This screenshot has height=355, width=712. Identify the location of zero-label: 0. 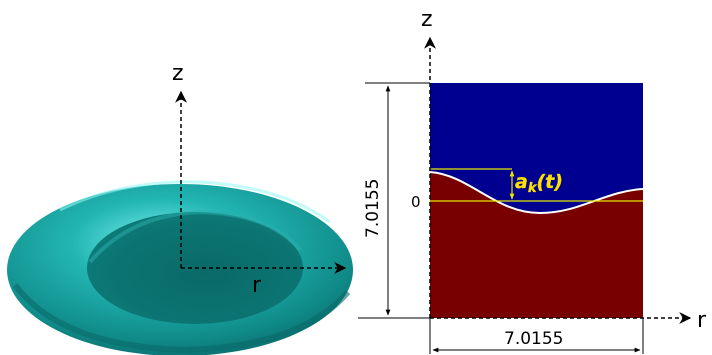
(416, 202).